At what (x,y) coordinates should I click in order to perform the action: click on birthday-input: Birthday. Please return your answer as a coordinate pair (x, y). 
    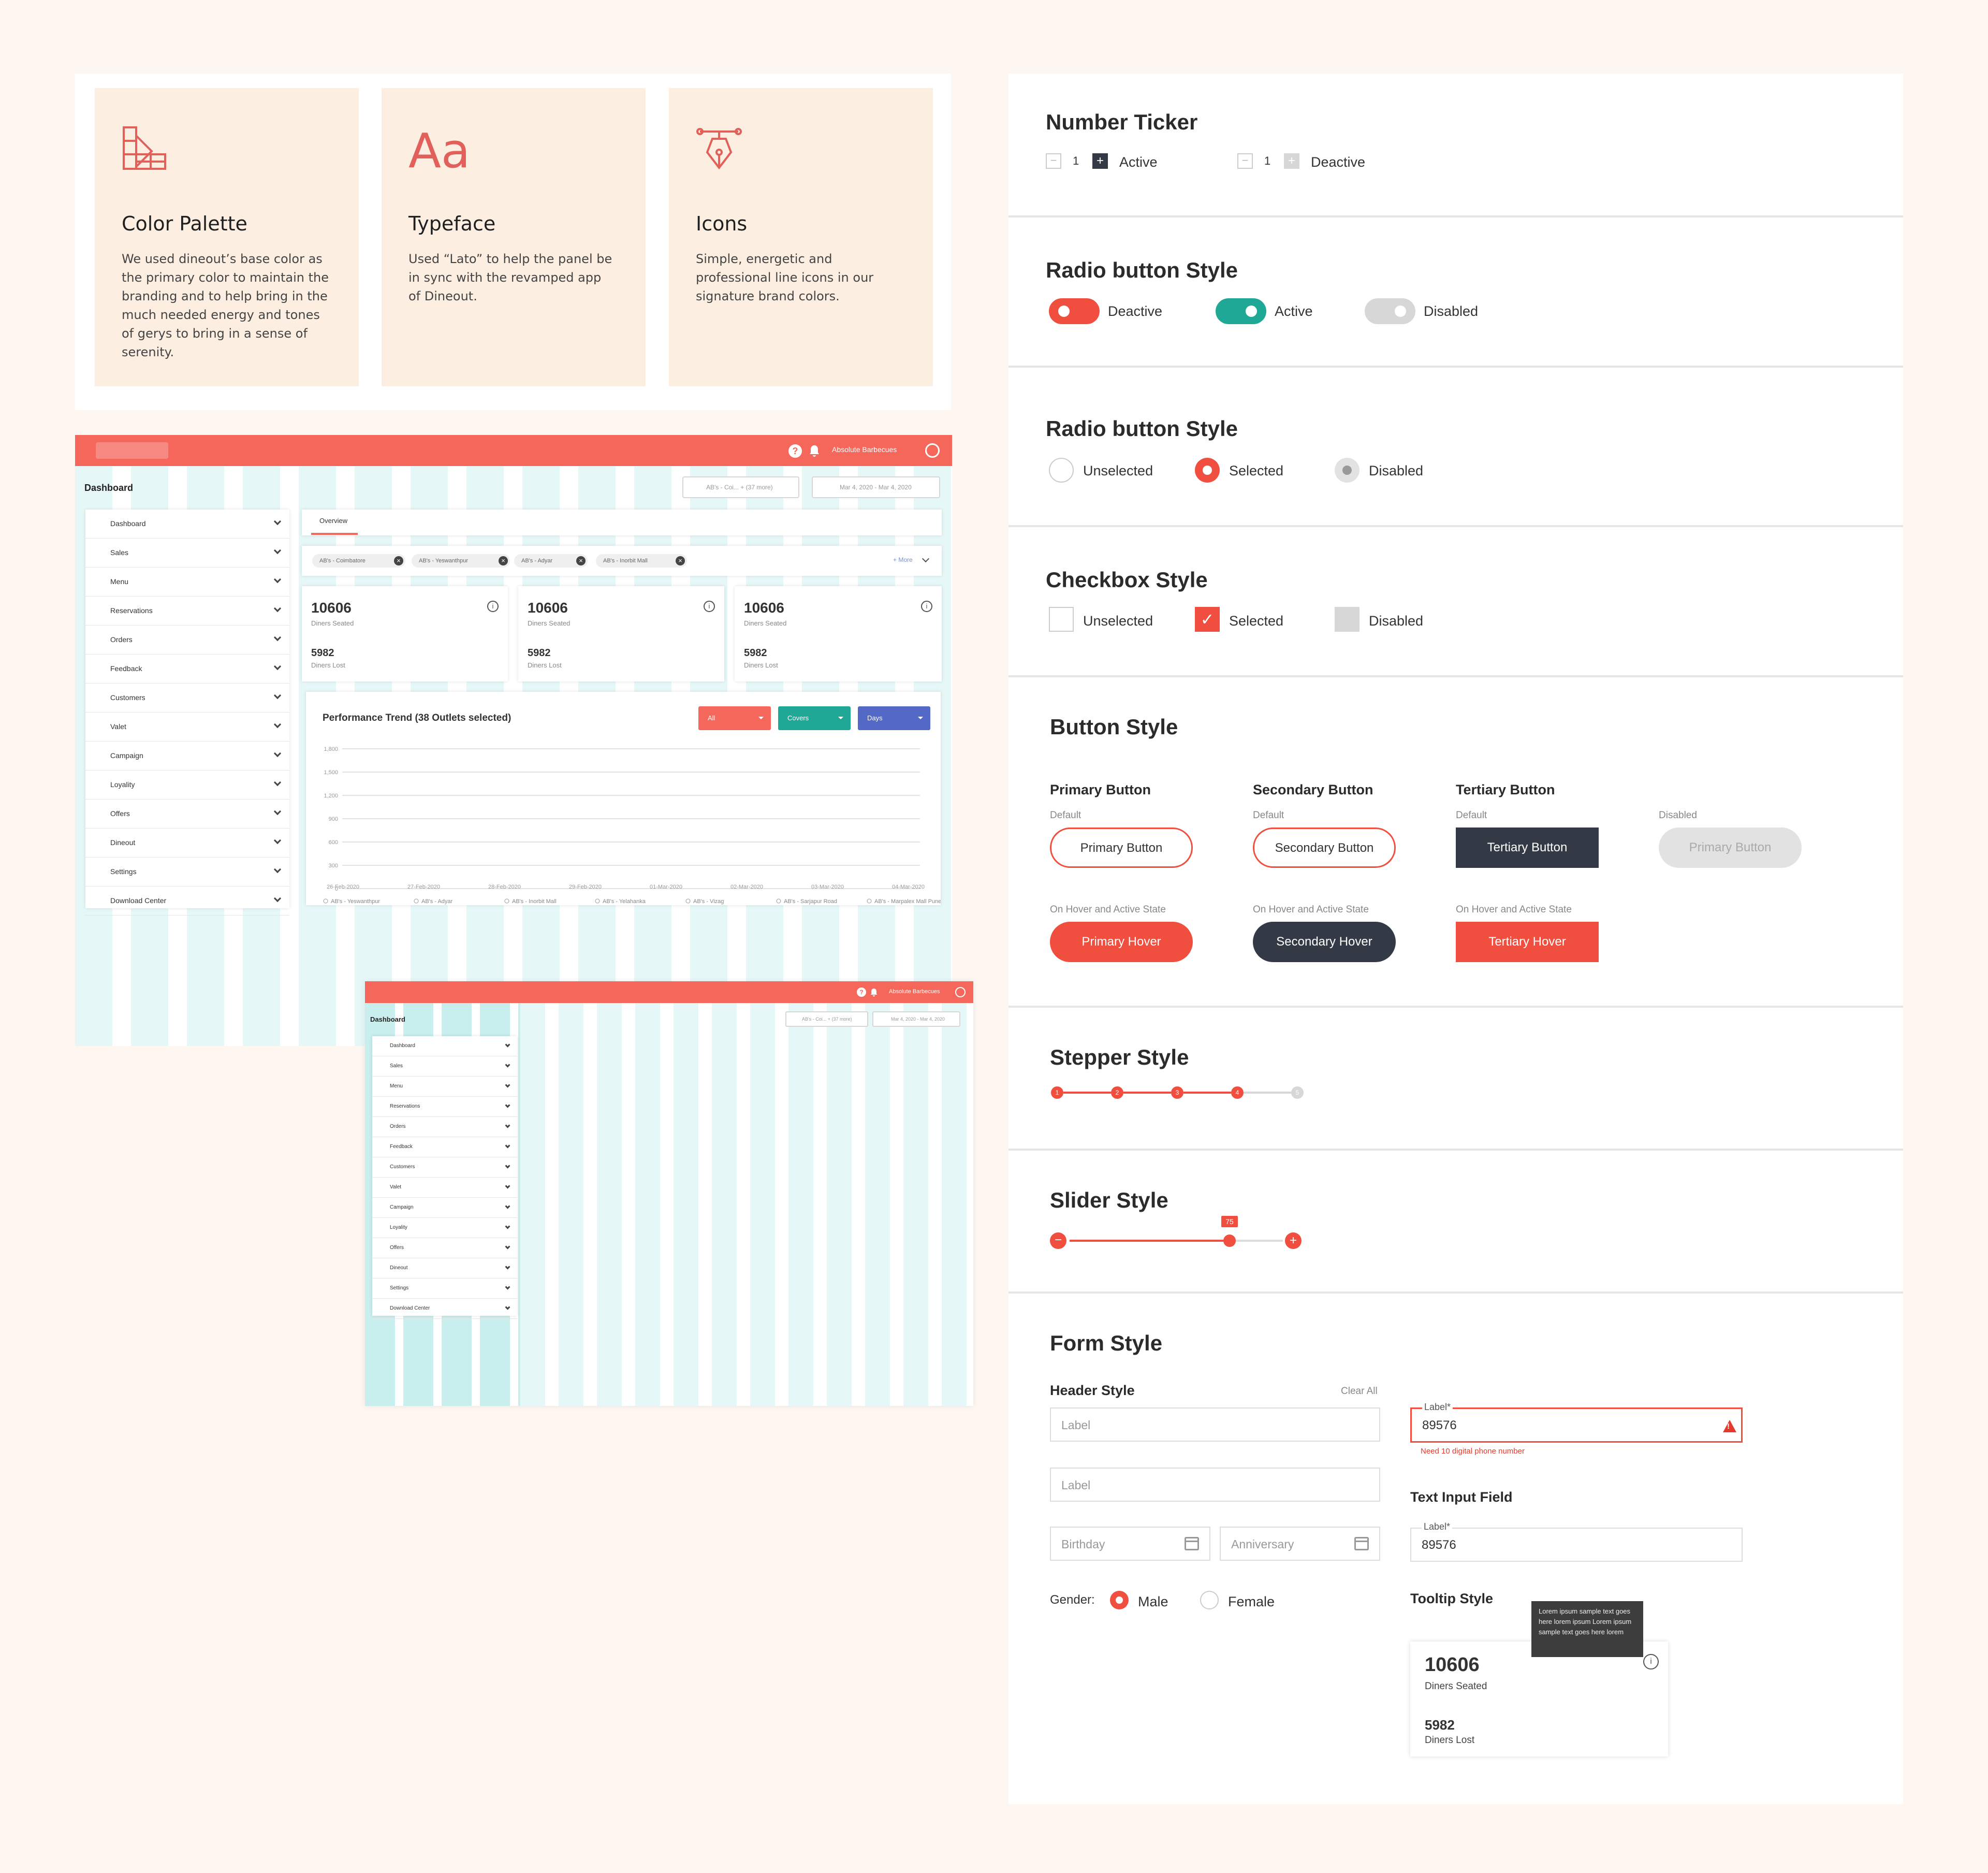
    Looking at the image, I should click on (1130, 1544).